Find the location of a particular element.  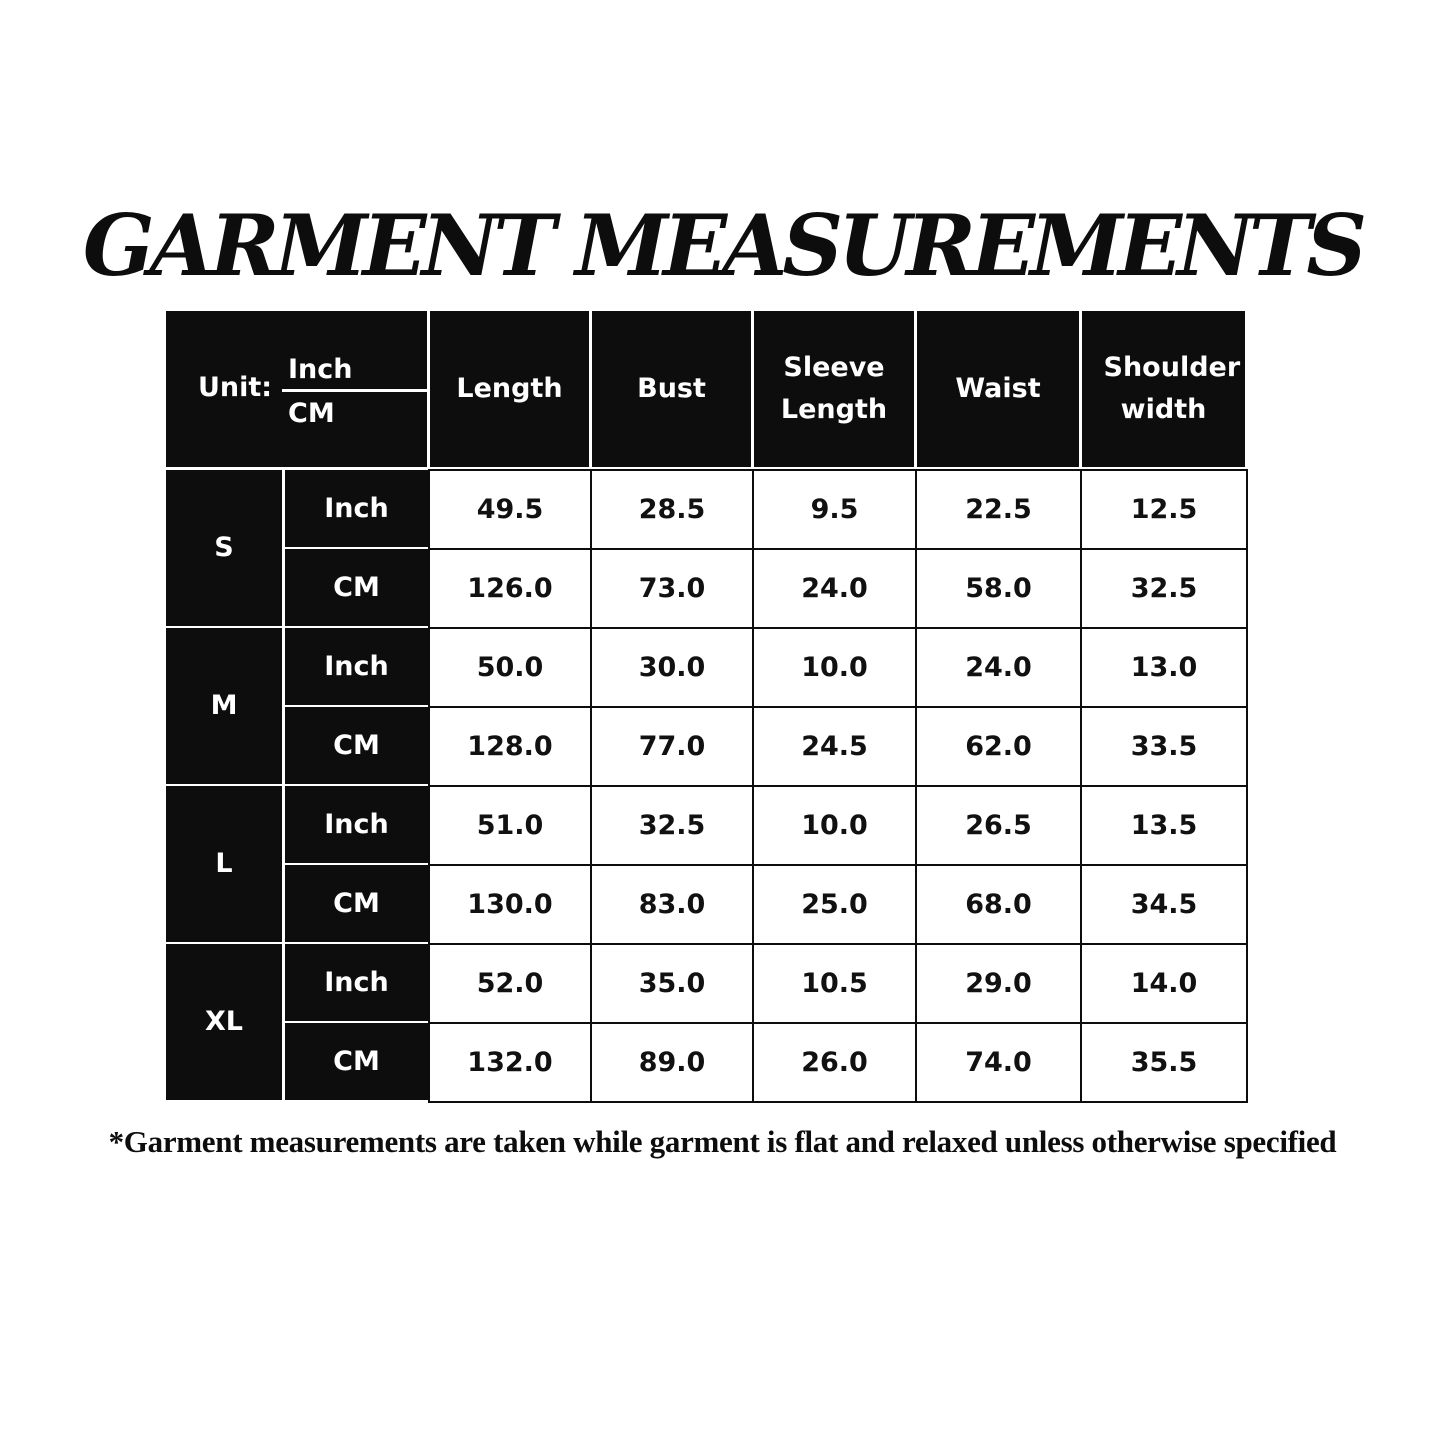

table-cell-text: 74.0 is located at coordinates (998, 1062).